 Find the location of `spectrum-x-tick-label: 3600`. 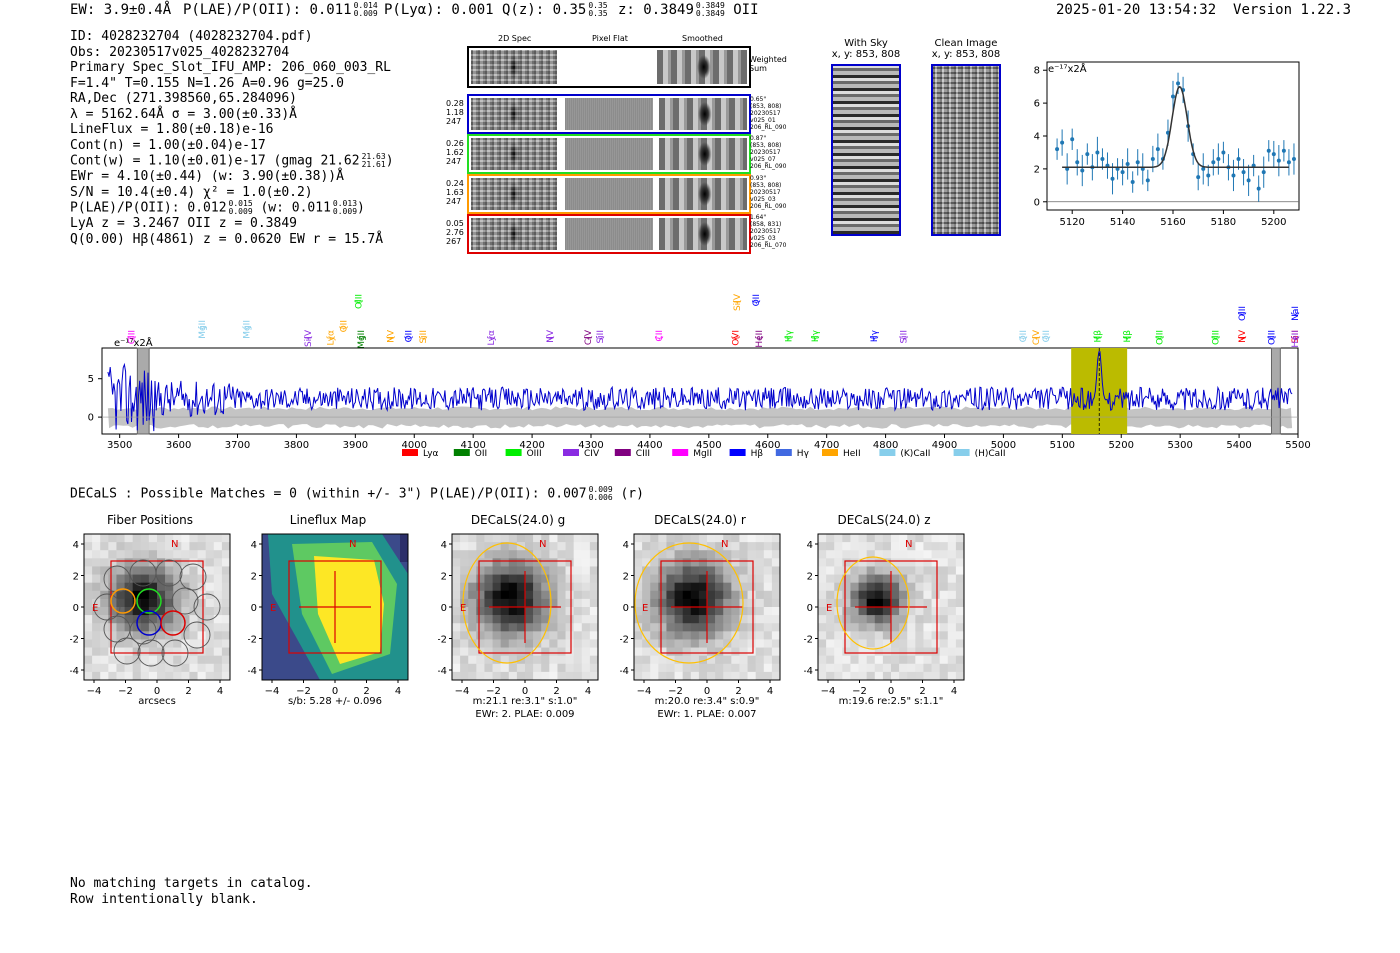

spectrum-x-tick-label: 3600 is located at coordinates (178, 445).